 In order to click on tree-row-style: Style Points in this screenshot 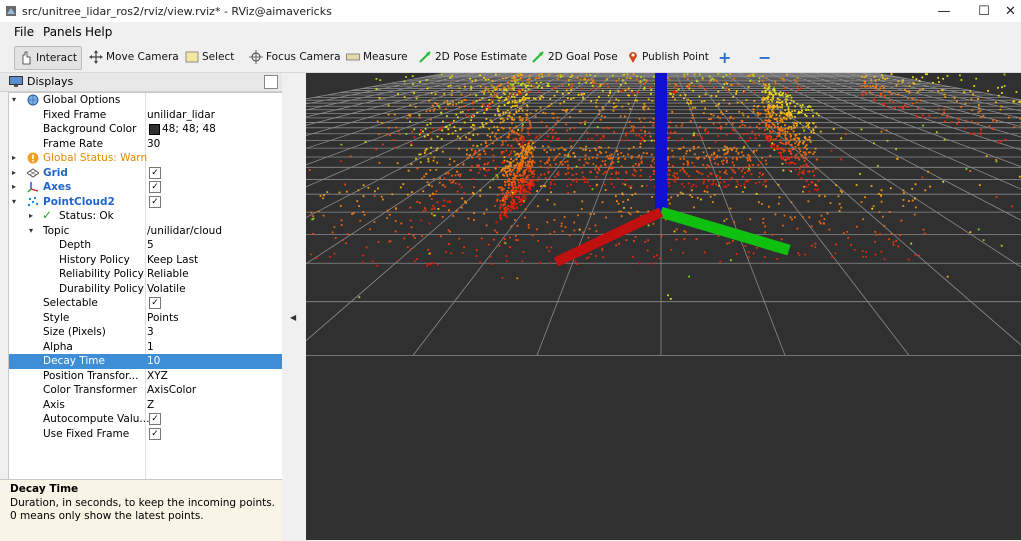, I will do `click(146, 318)`.